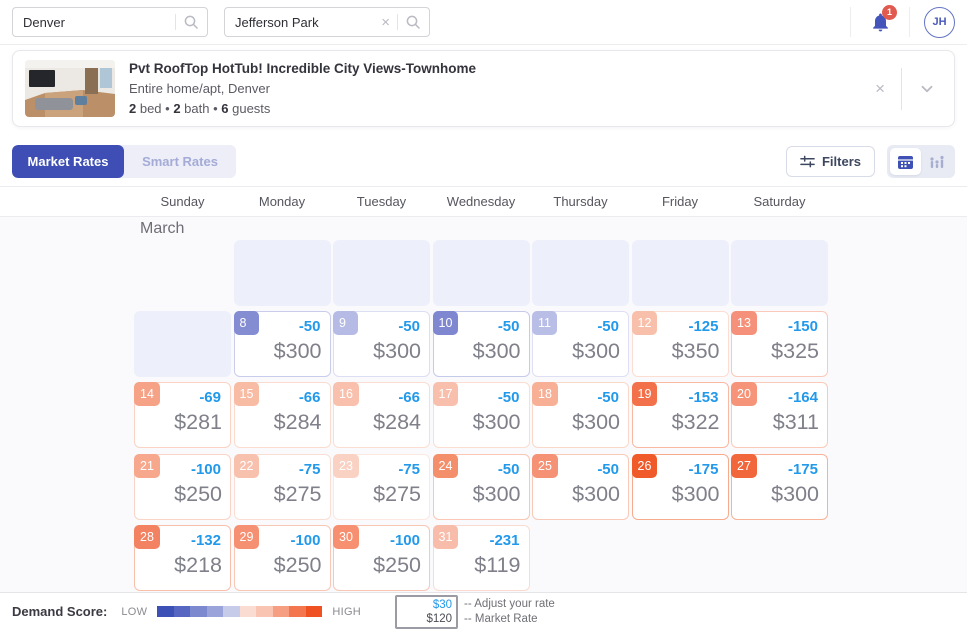  What do you see at coordinates (680, 415) in the screenshot?
I see `calendar-cell-day-19: 19 -153 $322` at bounding box center [680, 415].